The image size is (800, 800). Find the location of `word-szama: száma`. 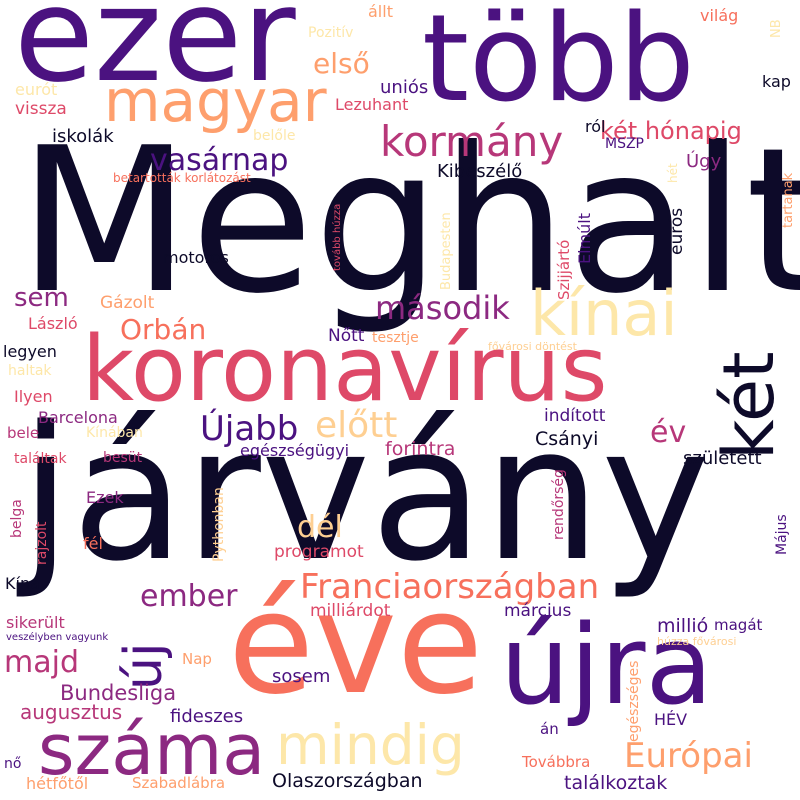

word-szama: száma is located at coordinates (152, 750).